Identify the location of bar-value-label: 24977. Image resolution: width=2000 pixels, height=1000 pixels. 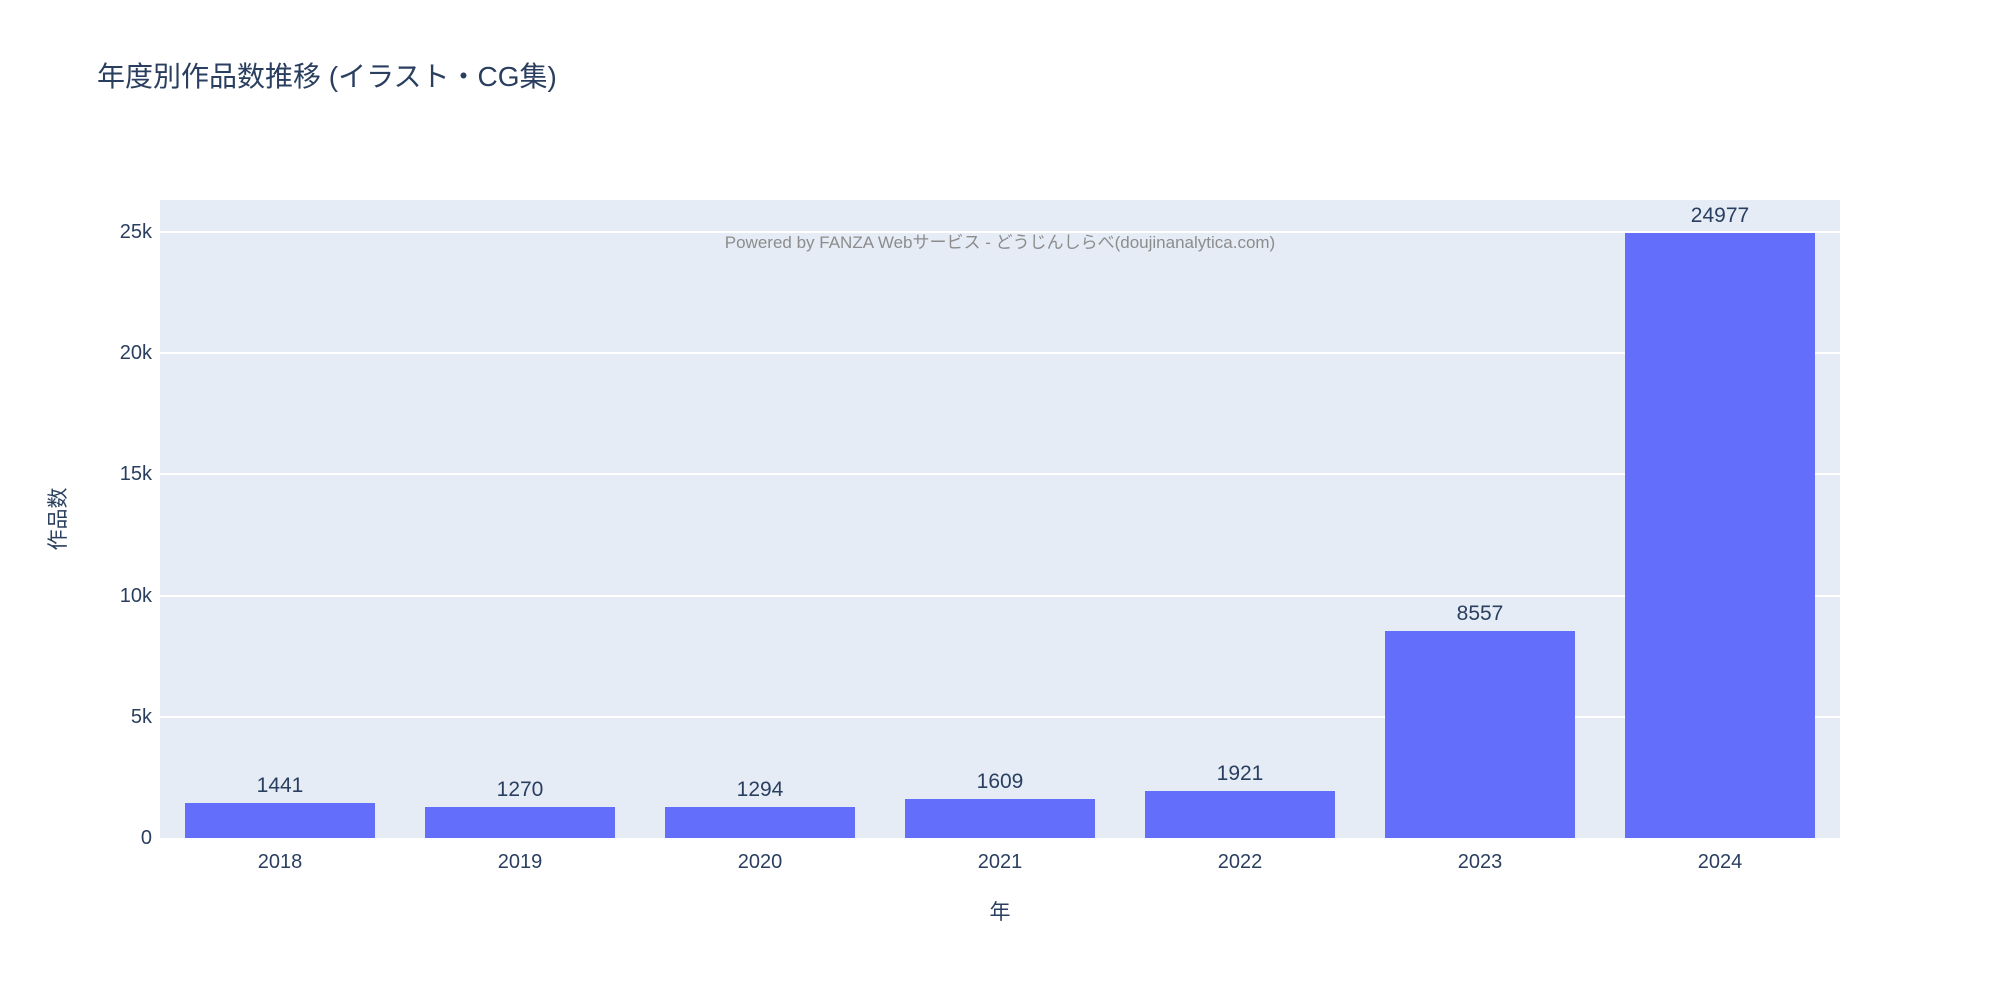
(1720, 215).